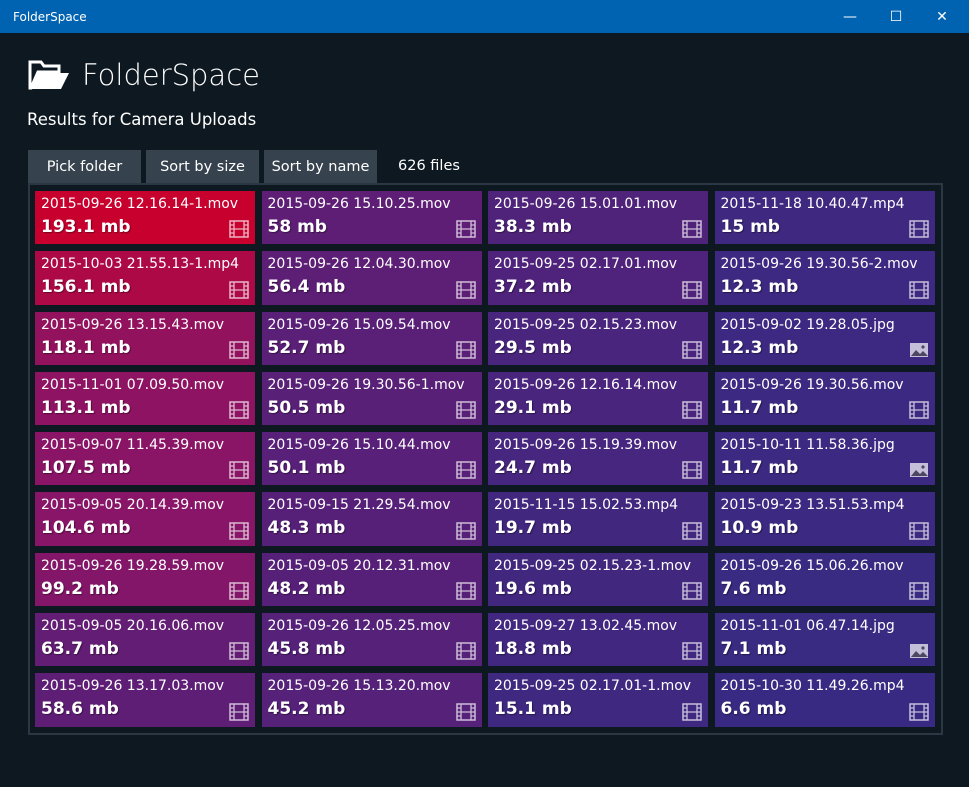  What do you see at coordinates (824, 398) in the screenshot?
I see `file-tile: 2015-09-26 19.30.56.mov 11.7 mb` at bounding box center [824, 398].